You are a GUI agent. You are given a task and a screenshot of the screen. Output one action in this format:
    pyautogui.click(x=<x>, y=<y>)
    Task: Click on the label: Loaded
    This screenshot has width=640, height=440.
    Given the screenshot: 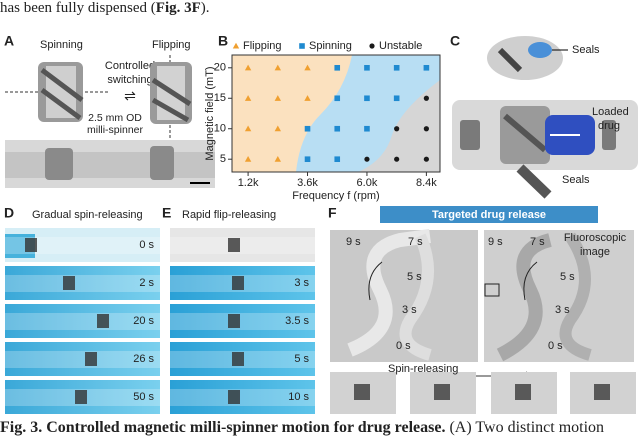 What is the action you would take?
    pyautogui.click(x=610, y=112)
    